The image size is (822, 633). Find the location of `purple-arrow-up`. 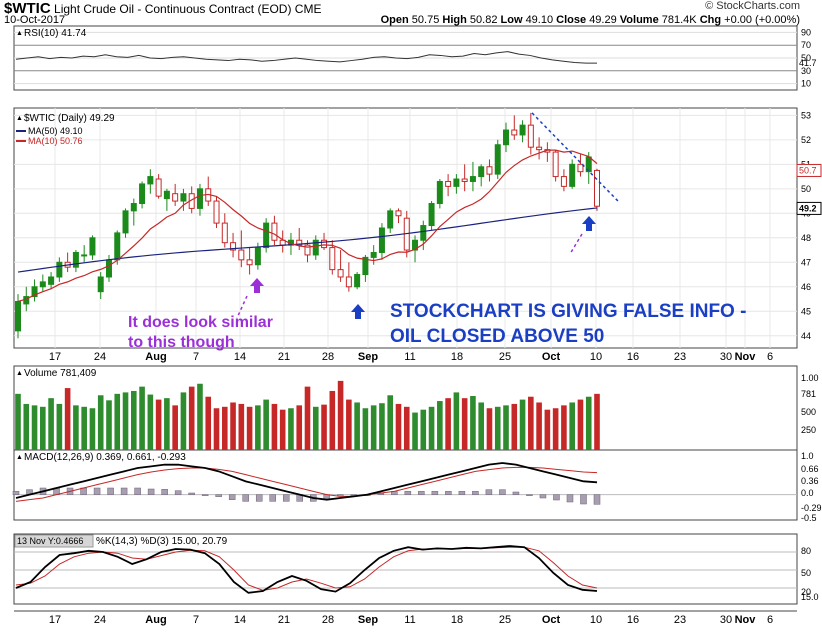

purple-arrow-up is located at coordinates (257, 285).